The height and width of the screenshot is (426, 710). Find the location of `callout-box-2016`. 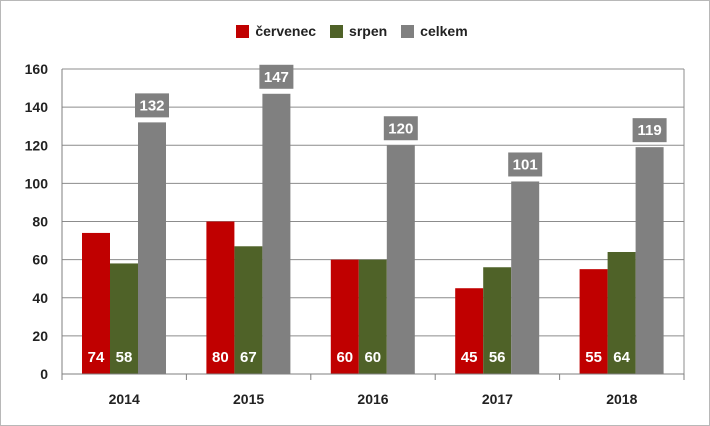

callout-box-2016 is located at coordinates (400, 128).